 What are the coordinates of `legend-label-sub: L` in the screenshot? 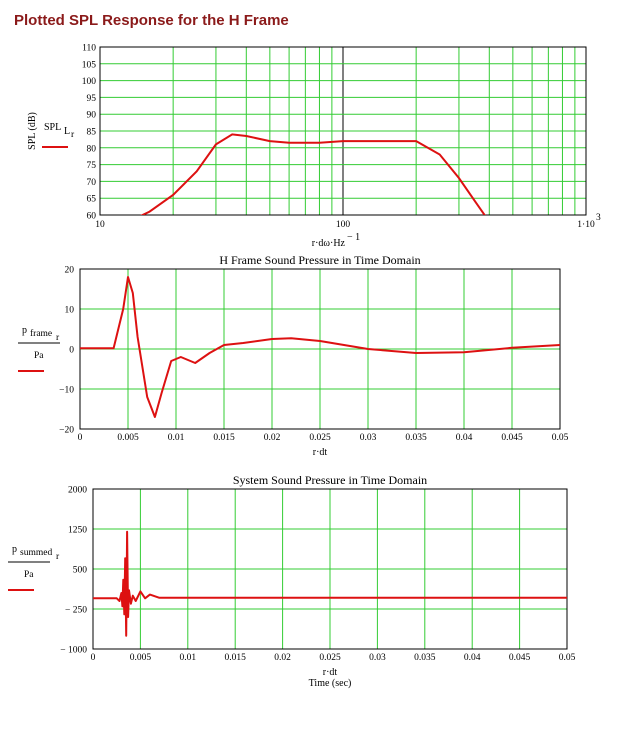 It's located at (67, 131).